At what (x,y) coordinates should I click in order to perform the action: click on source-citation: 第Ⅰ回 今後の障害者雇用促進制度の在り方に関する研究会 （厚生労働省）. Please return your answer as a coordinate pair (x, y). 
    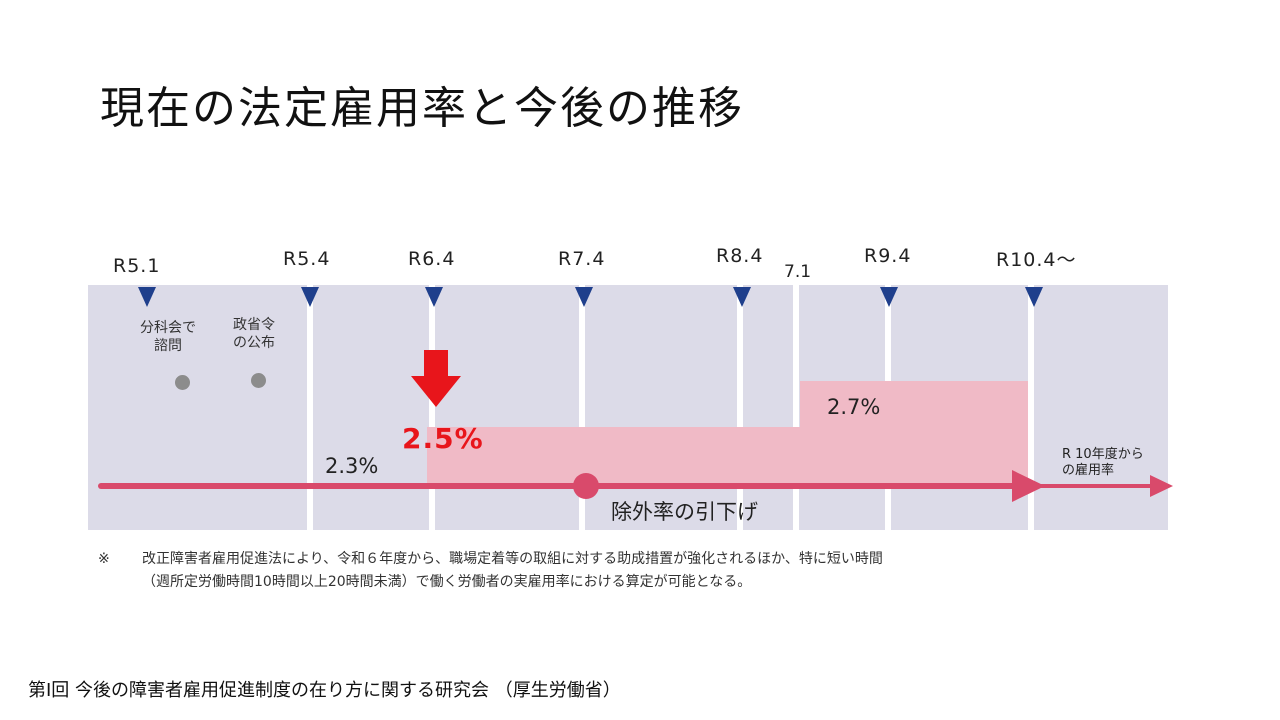
    Looking at the image, I should click on (324, 690).